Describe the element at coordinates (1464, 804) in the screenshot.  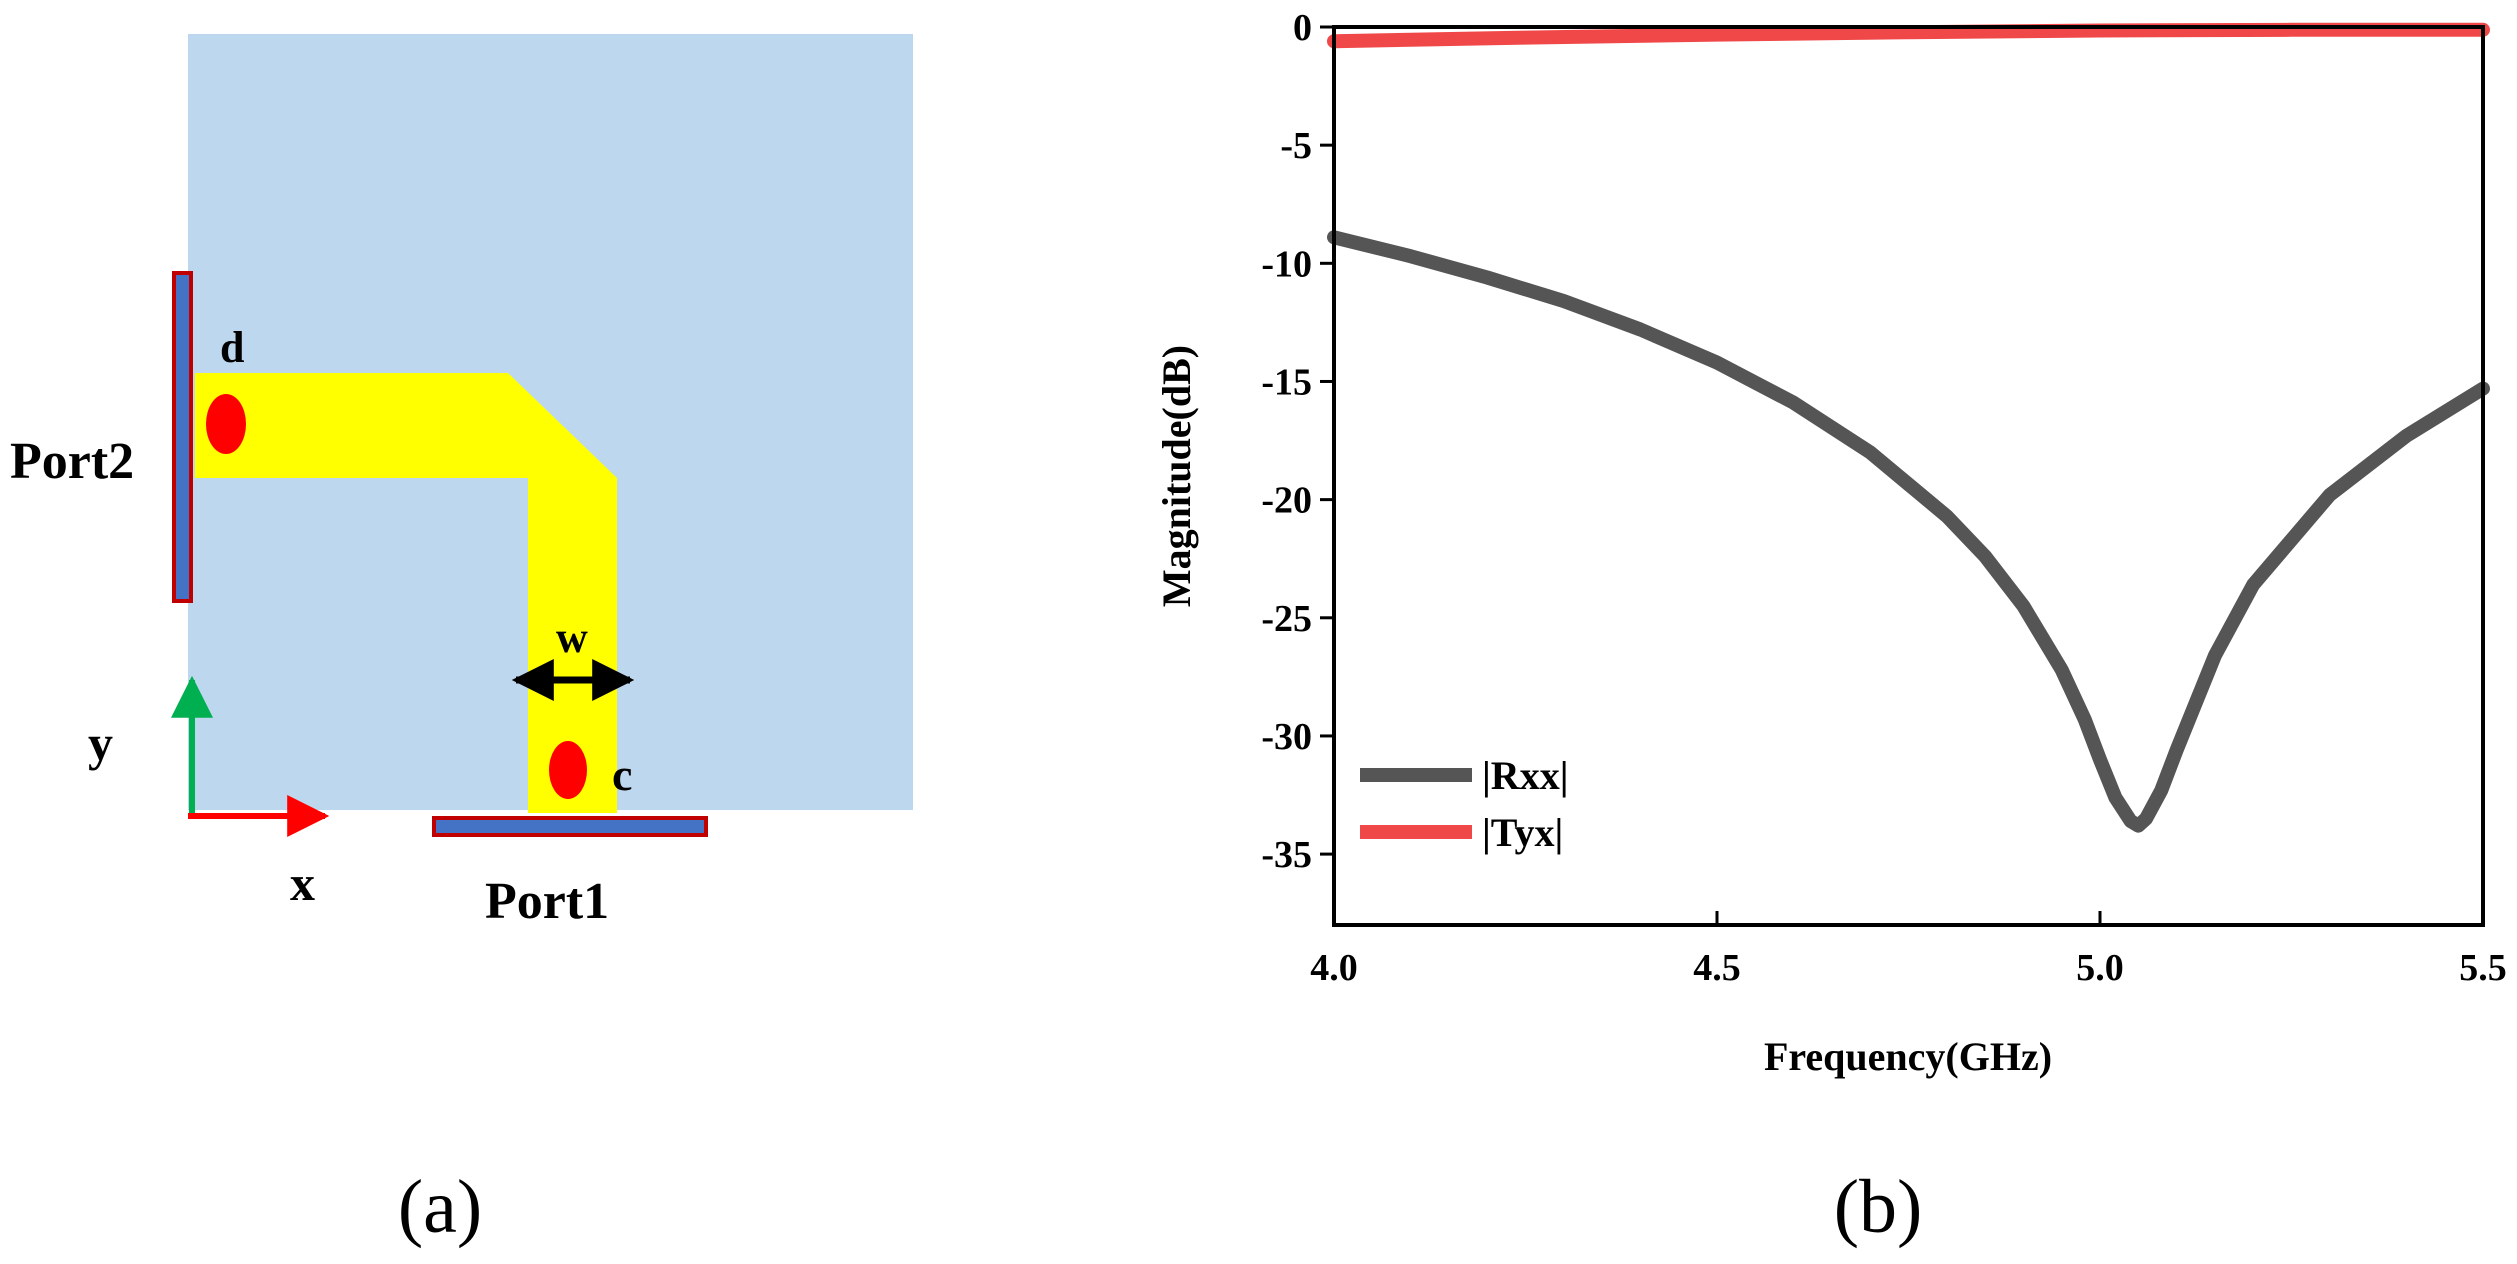
I see `legend: |Rxx| |Tyx|` at that location.